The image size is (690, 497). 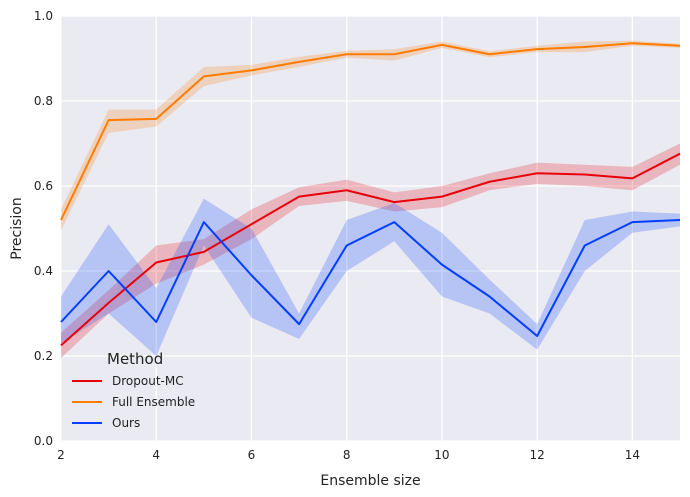 I want to click on x-axis-label: Ensemble size, so click(x=370, y=481).